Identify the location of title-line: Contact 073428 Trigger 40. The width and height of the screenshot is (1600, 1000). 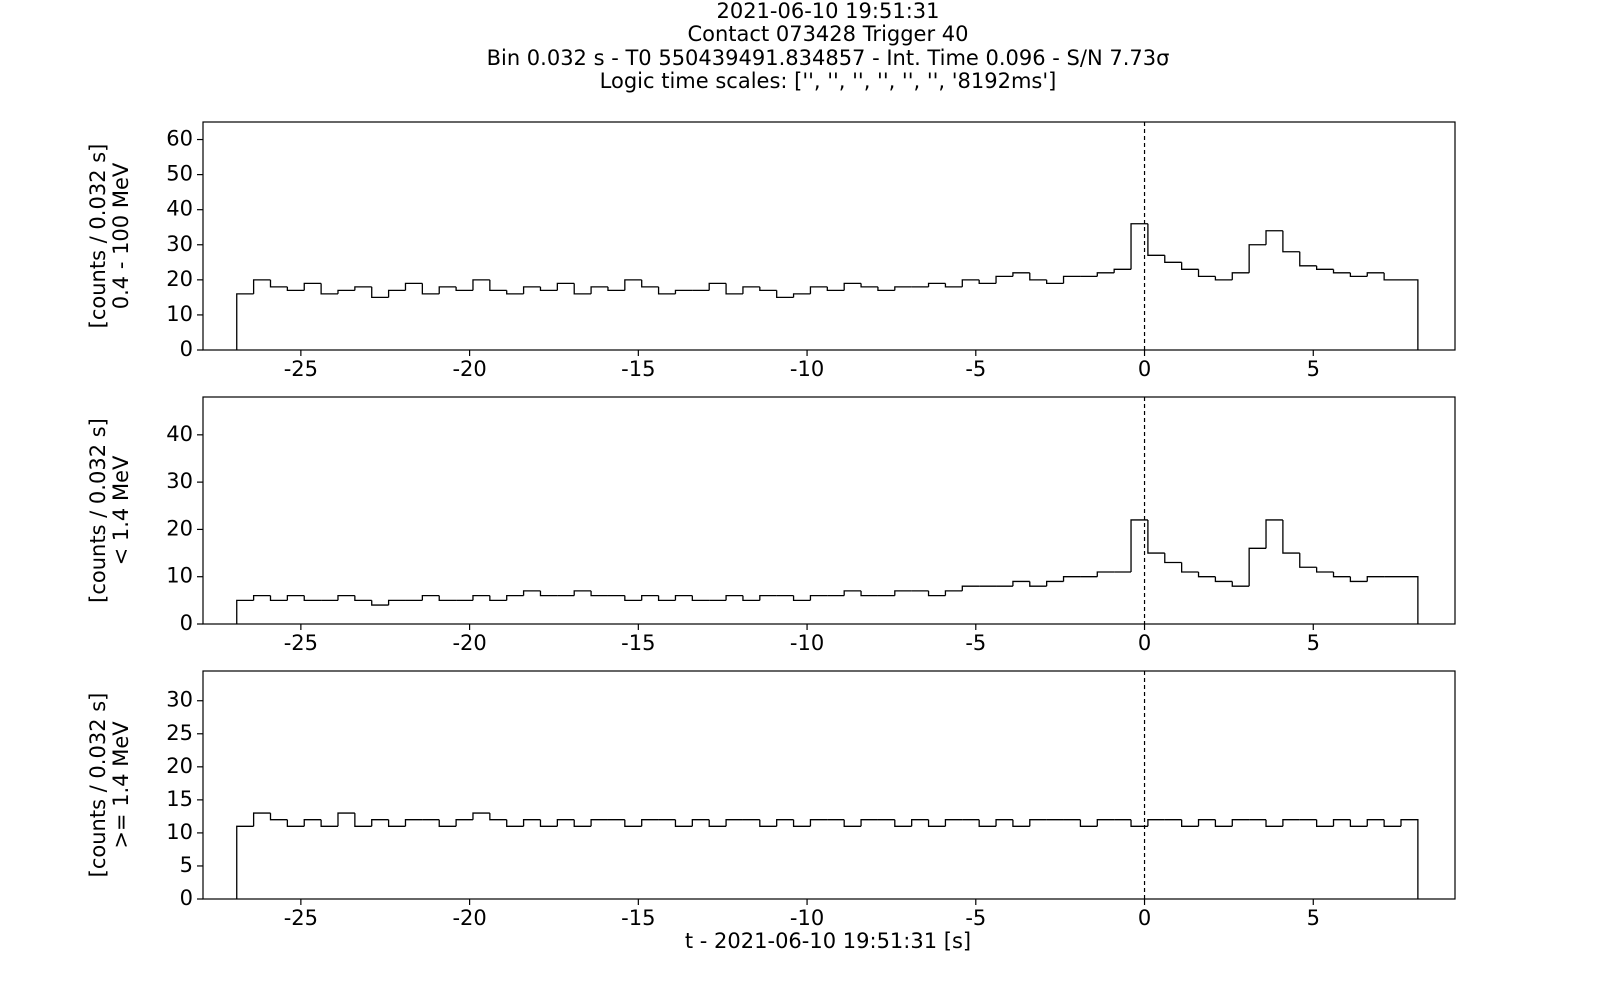
(827, 34).